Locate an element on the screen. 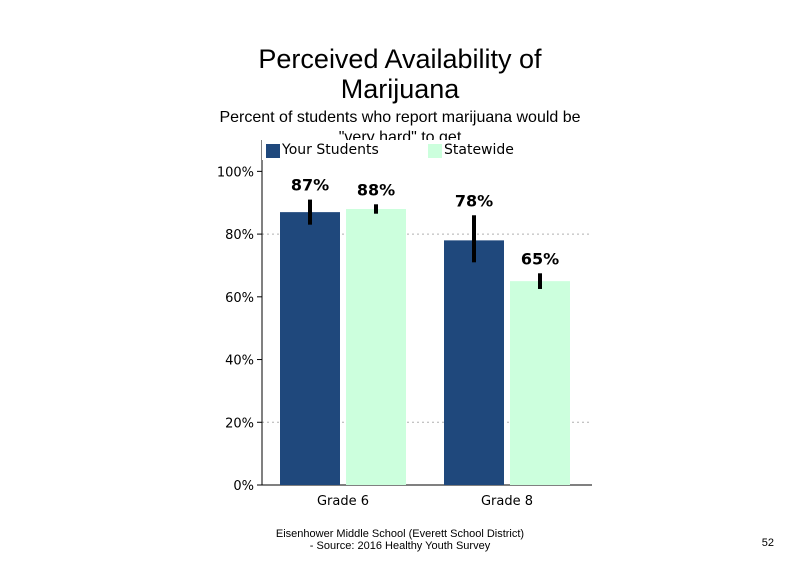 The image size is (800, 568). legend-swatch-statewide is located at coordinates (435, 151).